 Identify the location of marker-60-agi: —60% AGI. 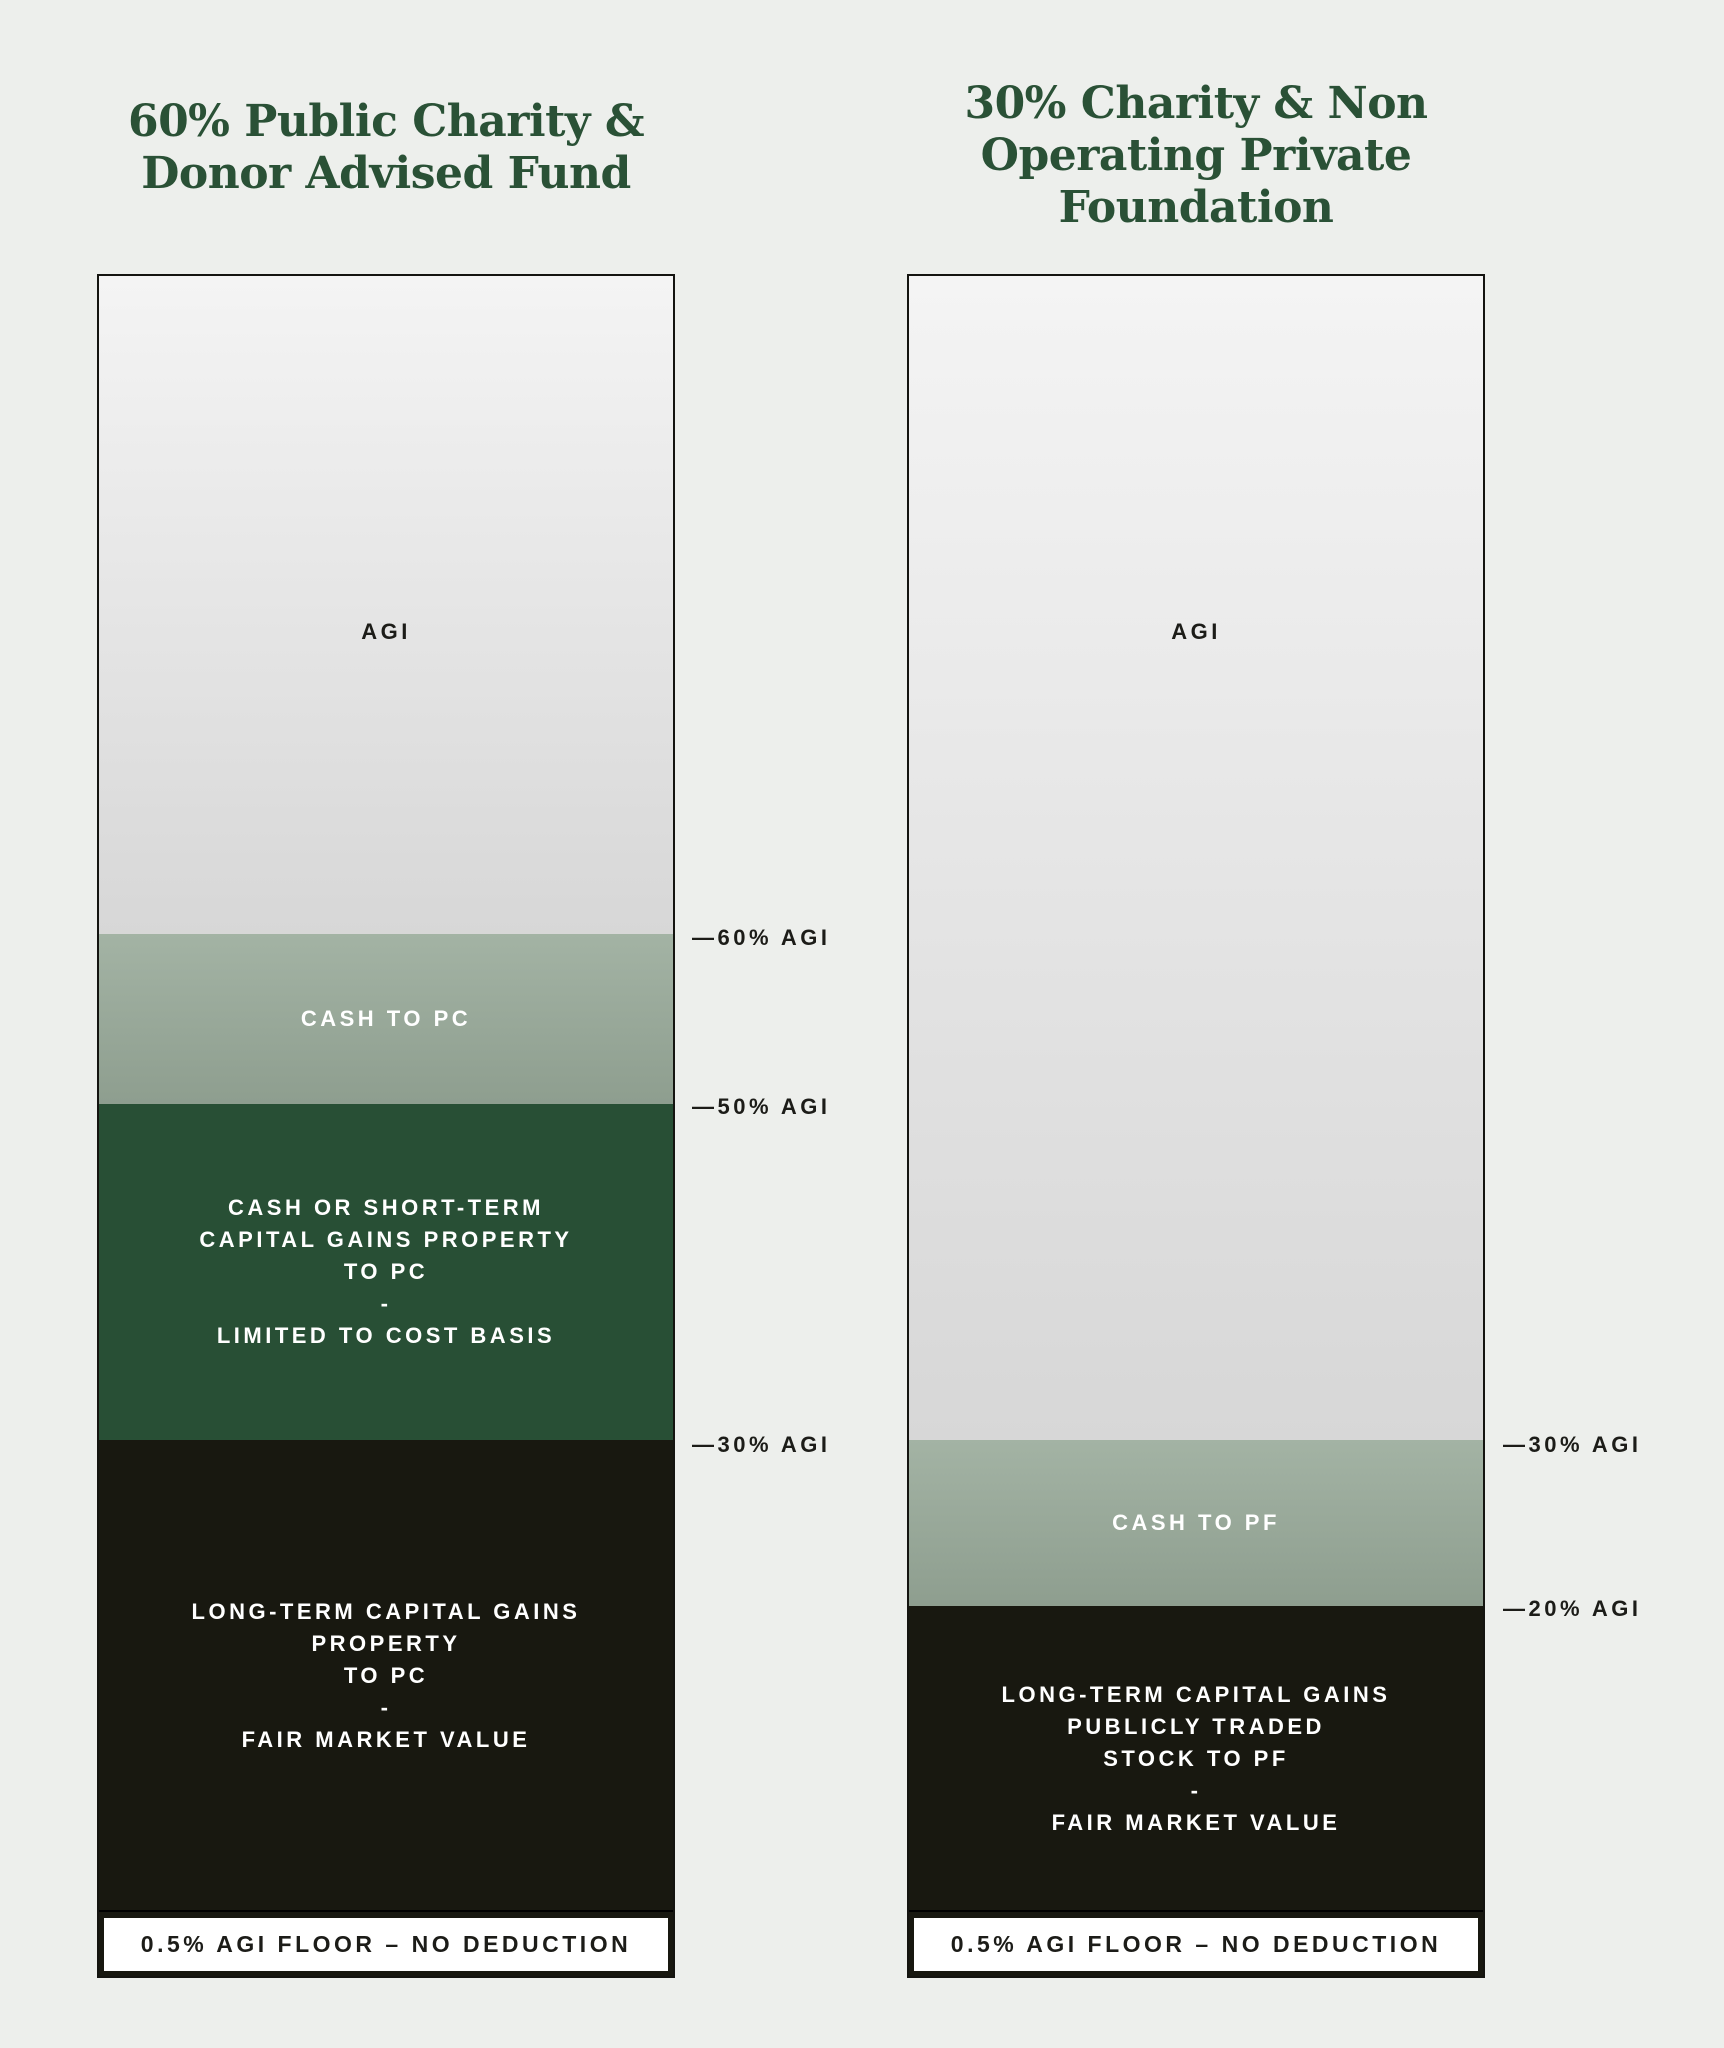
(761, 937).